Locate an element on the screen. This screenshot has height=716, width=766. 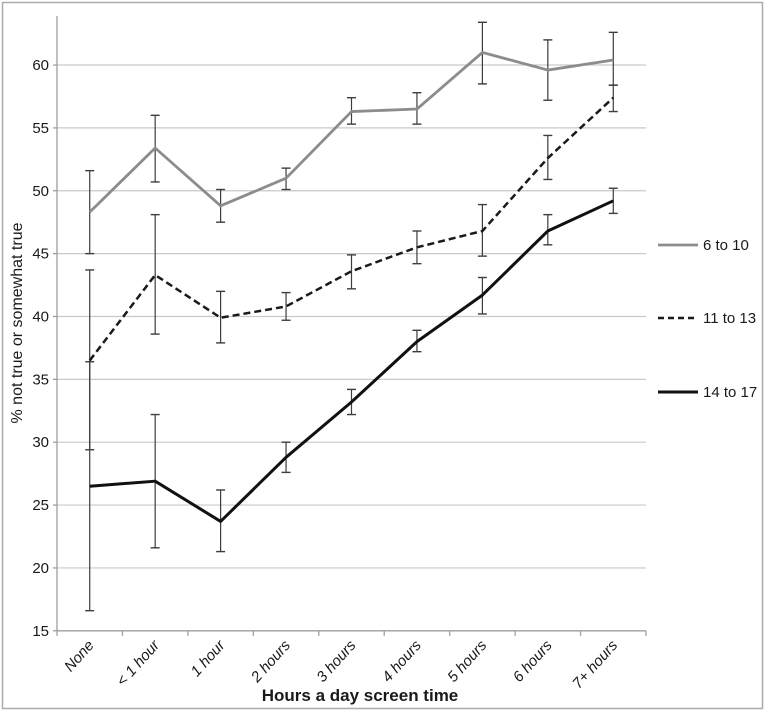
legend-item: 6 to 10 is located at coordinates (703, 245).